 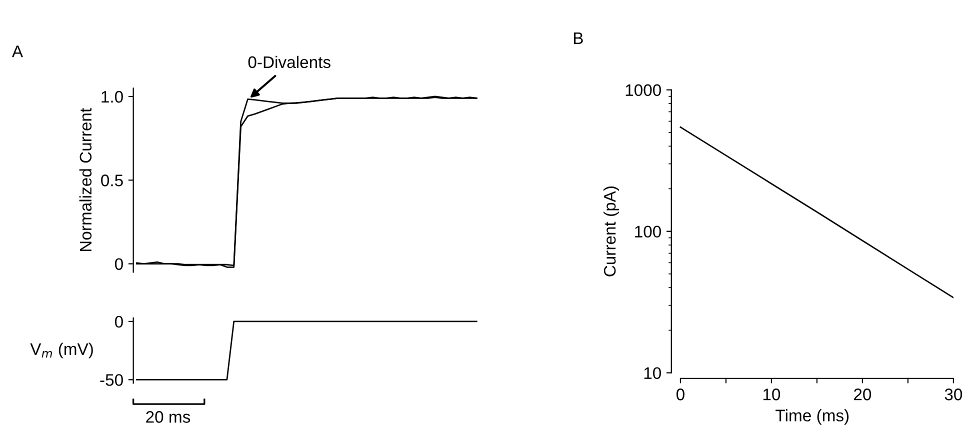 I want to click on y-tick-label: 10, so click(x=652, y=373).